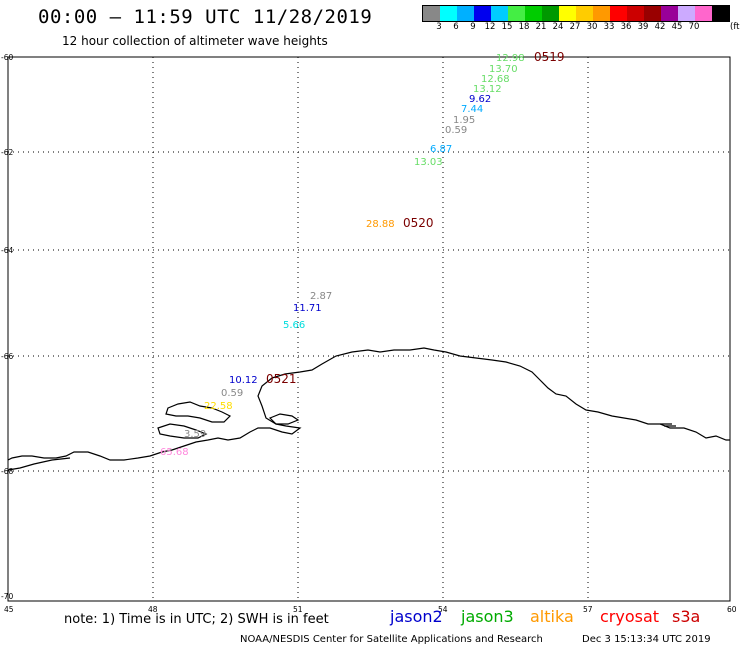 This screenshot has height=650, width=740. Describe the element at coordinates (439, 27) in the screenshot. I see `color-scale-label: 3` at that location.